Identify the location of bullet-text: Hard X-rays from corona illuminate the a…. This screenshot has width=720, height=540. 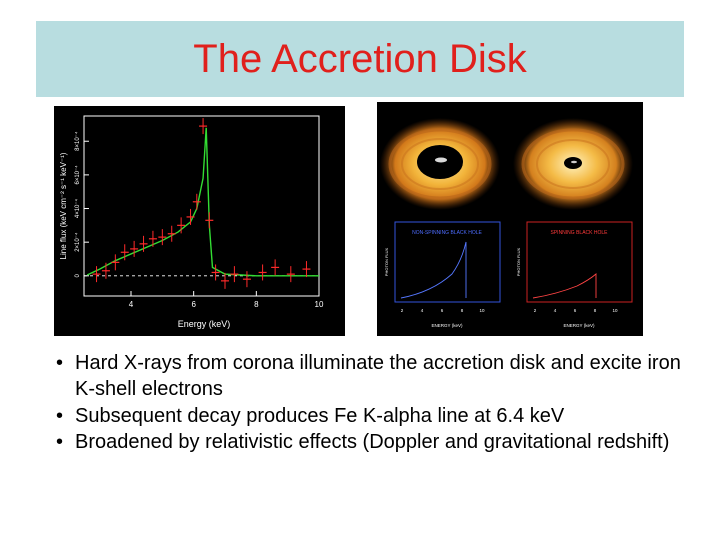
(378, 376).